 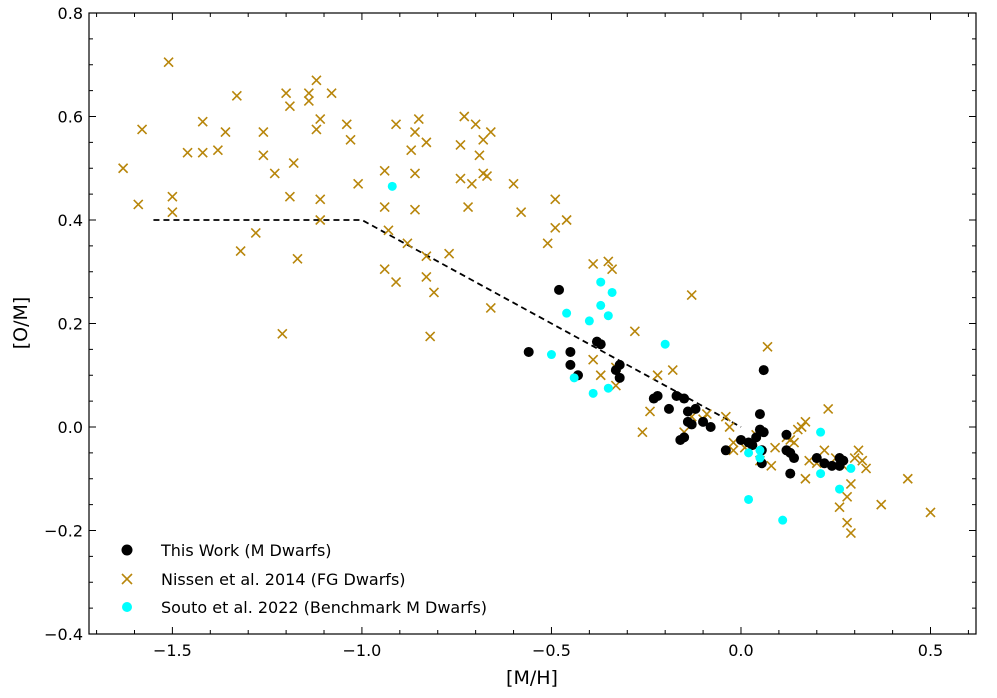 I want to click on x-tick-label: 0.5, so click(x=930, y=650).